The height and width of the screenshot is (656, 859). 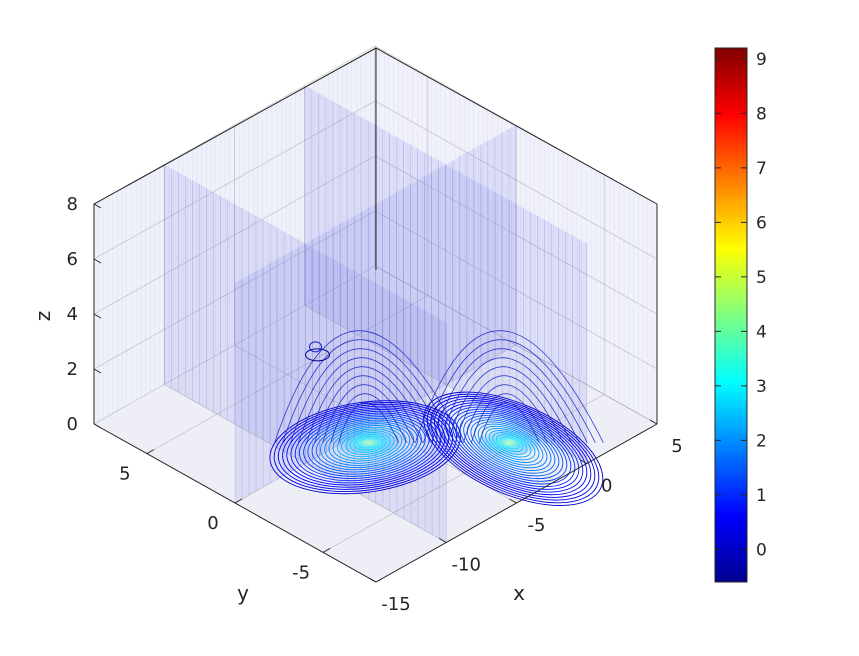 I want to click on x-tick-label: -10, so click(x=466, y=565).